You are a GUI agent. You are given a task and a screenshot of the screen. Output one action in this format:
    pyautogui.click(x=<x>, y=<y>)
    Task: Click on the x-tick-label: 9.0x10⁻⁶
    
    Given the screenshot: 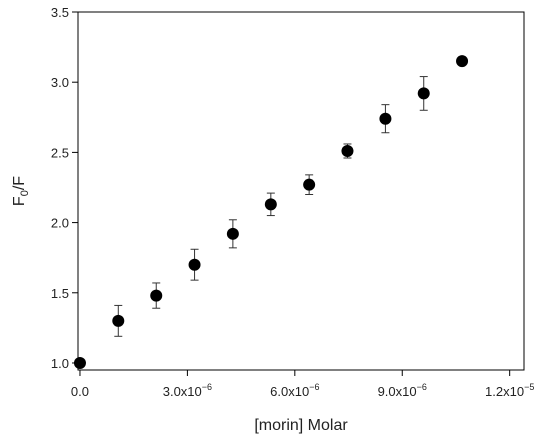 What is the action you would take?
    pyautogui.click(x=402, y=390)
    